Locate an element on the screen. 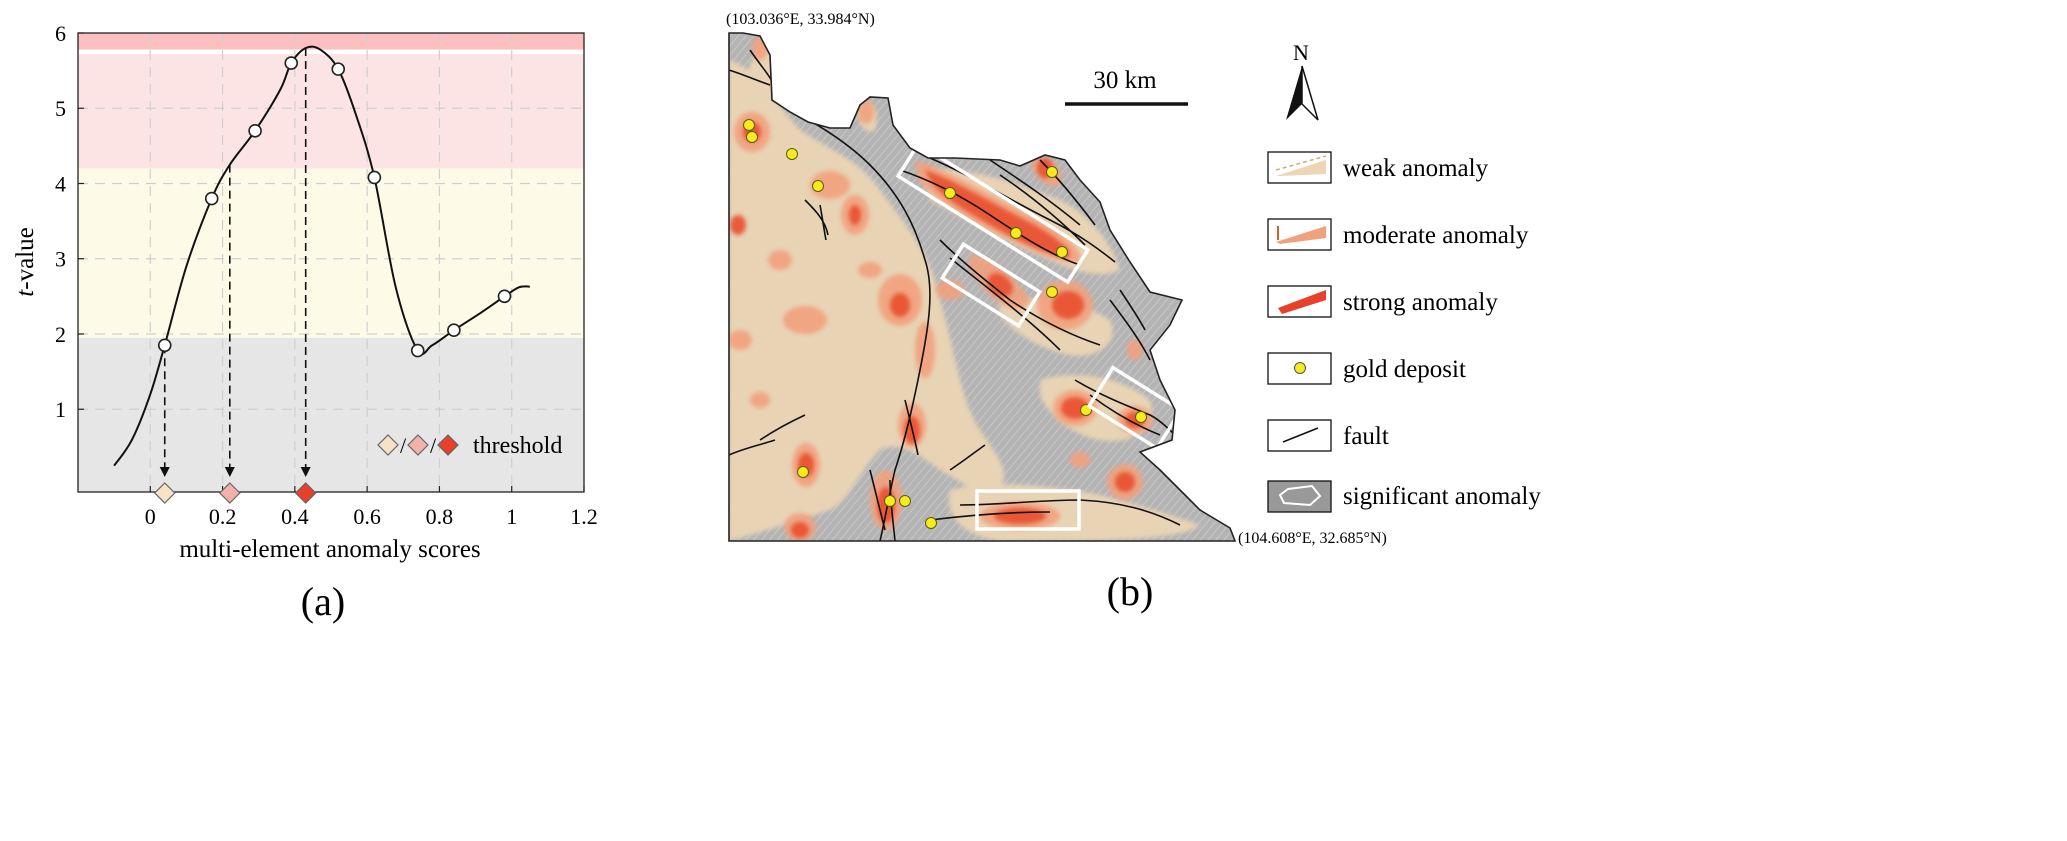 The image size is (2067, 841). y-tick-label: 2 is located at coordinates (60, 334).